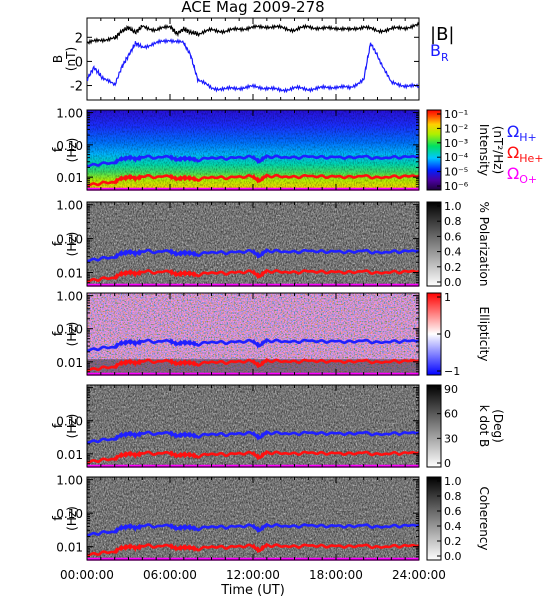 The height and width of the screenshot is (600, 550). Describe the element at coordinates (456, 143) in the screenshot. I see `colorbar-tick-label: 10⁻³` at that location.